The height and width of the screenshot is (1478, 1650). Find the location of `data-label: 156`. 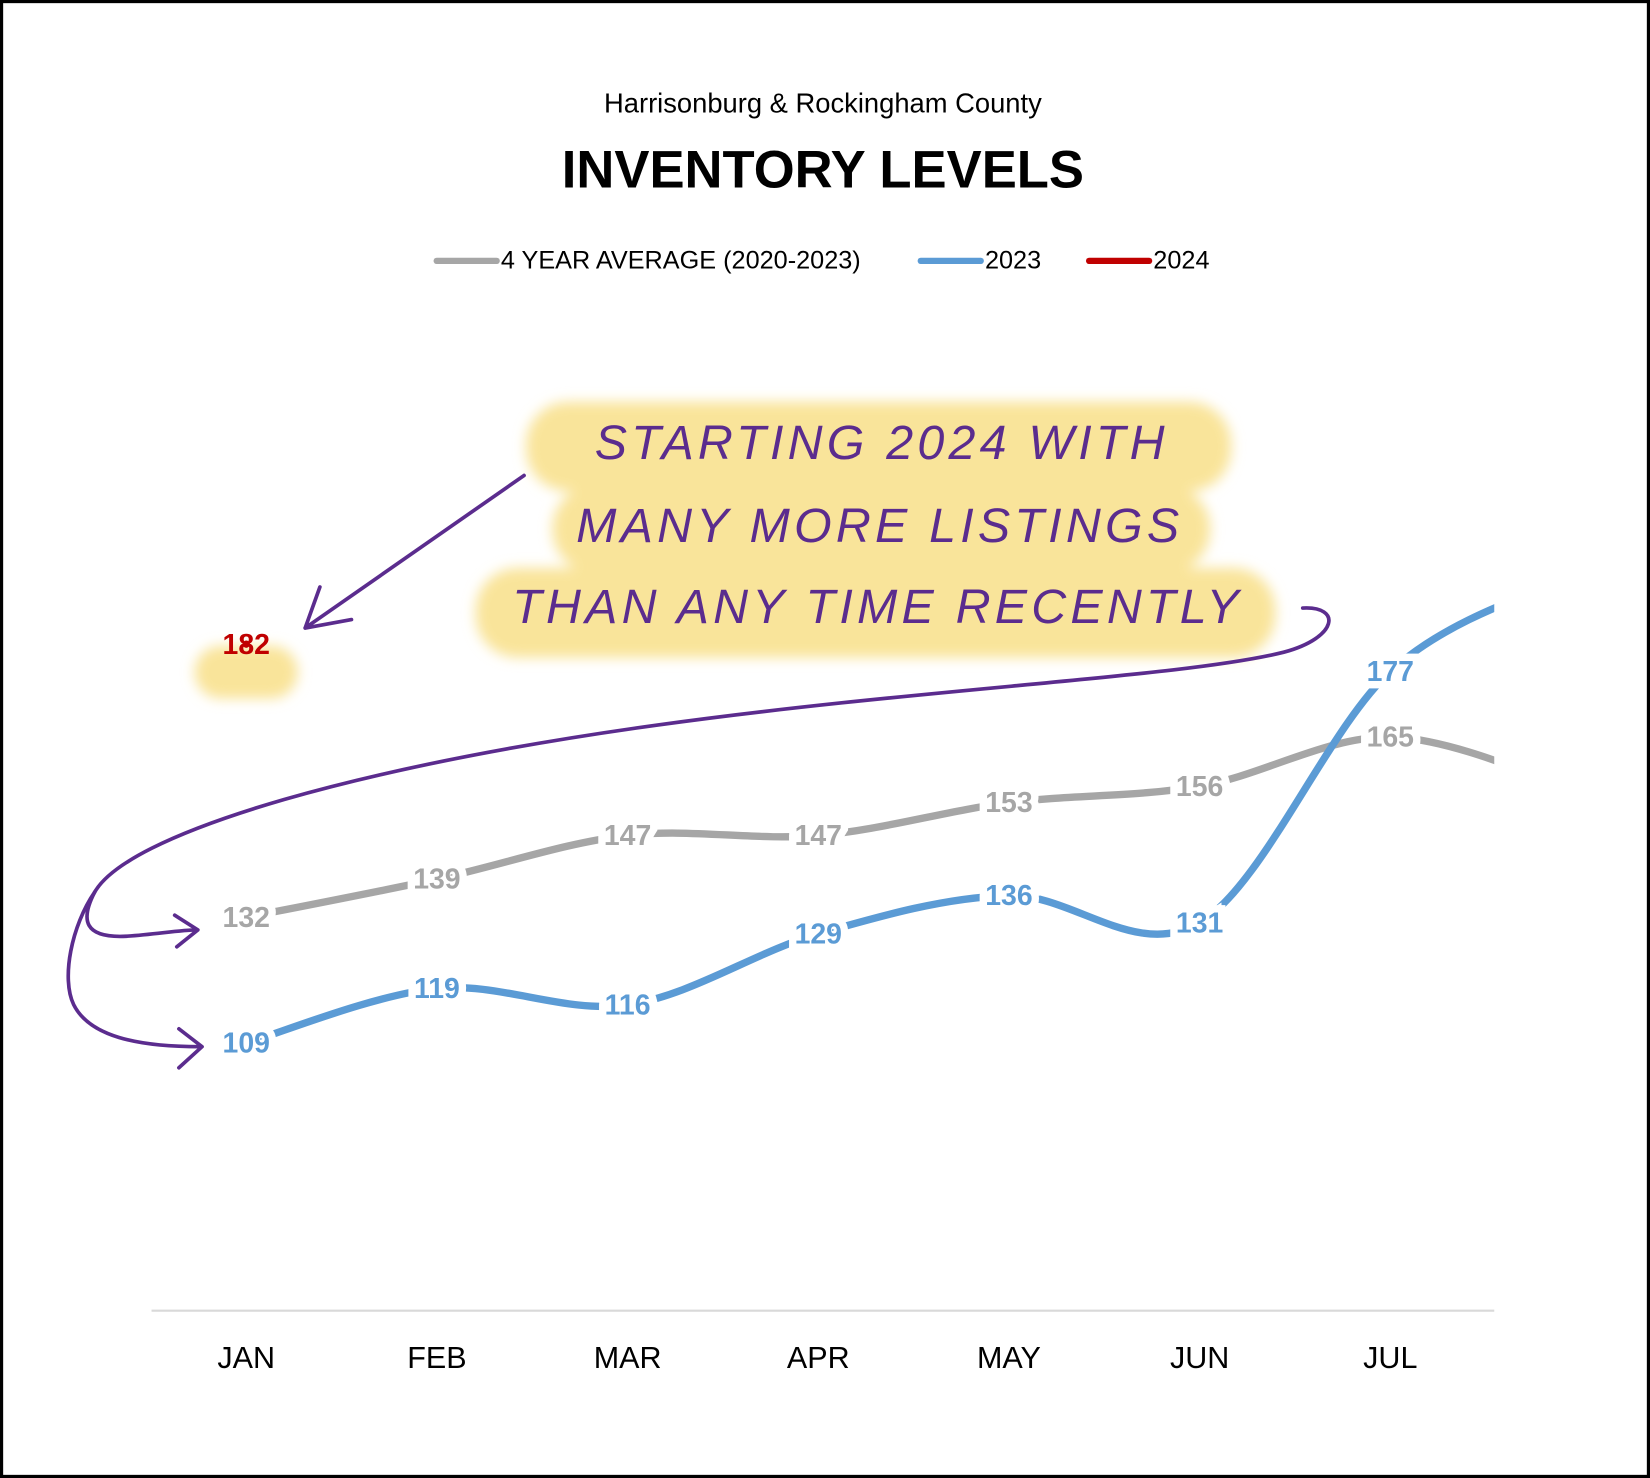

data-label: 156 is located at coordinates (1199, 787).